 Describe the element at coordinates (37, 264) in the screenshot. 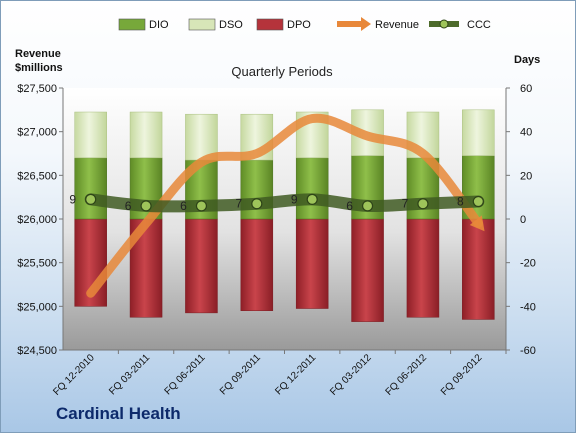

I see `left-tick-label: $25,500` at that location.